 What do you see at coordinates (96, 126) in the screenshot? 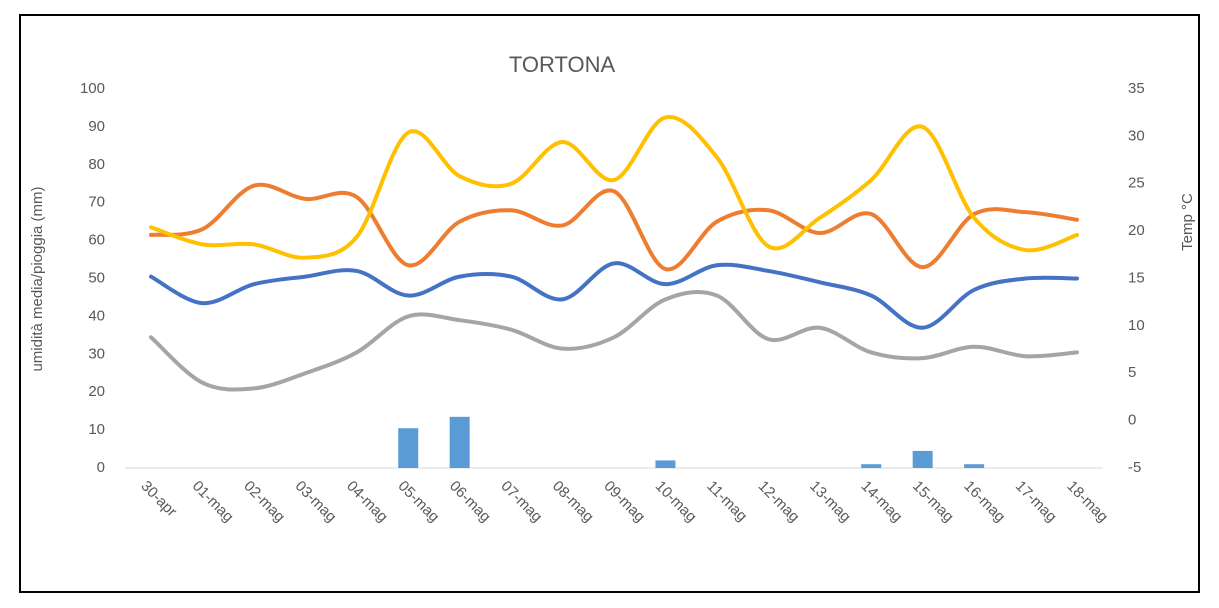
I see `y-tick-label: 90` at bounding box center [96, 126].